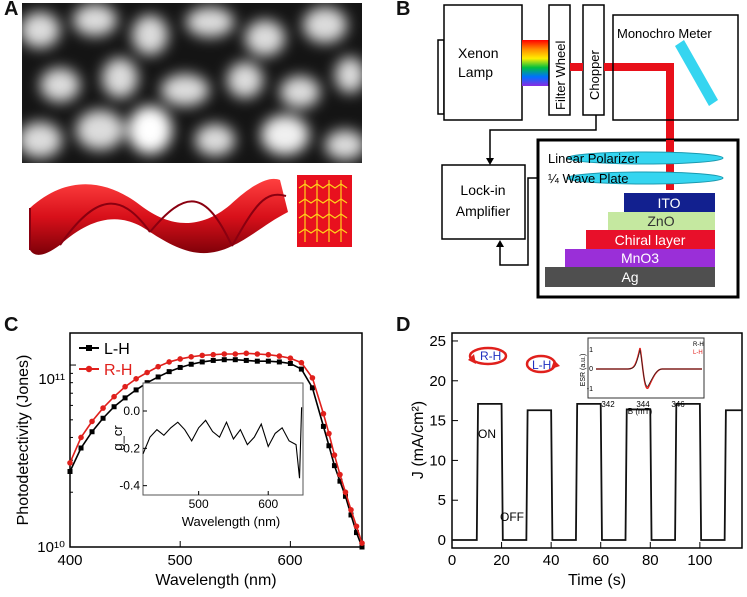 This screenshot has height=597, width=747. What do you see at coordinates (622, 124) in the screenshot?
I see `red-beam` at bounding box center [622, 124].